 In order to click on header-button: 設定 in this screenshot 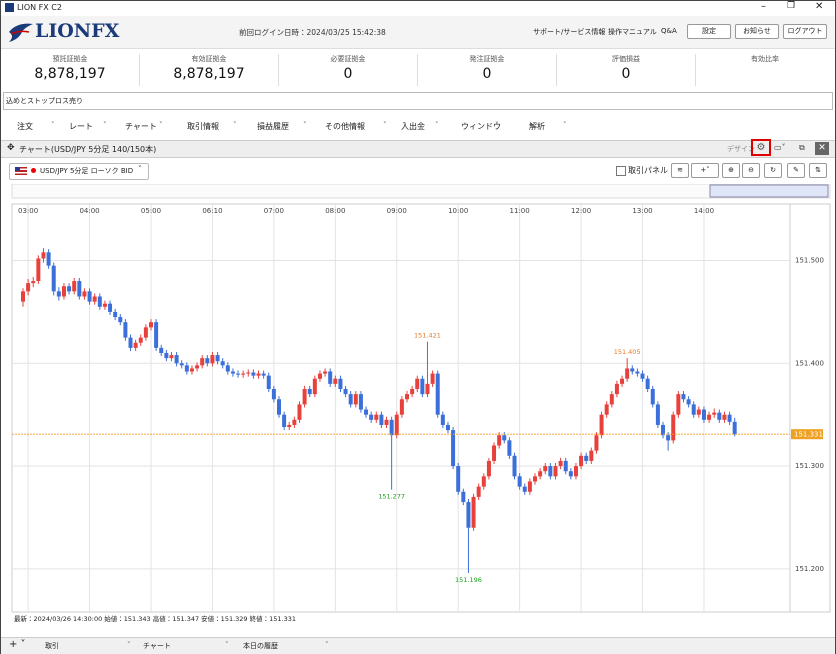, I will do `click(709, 31)`.